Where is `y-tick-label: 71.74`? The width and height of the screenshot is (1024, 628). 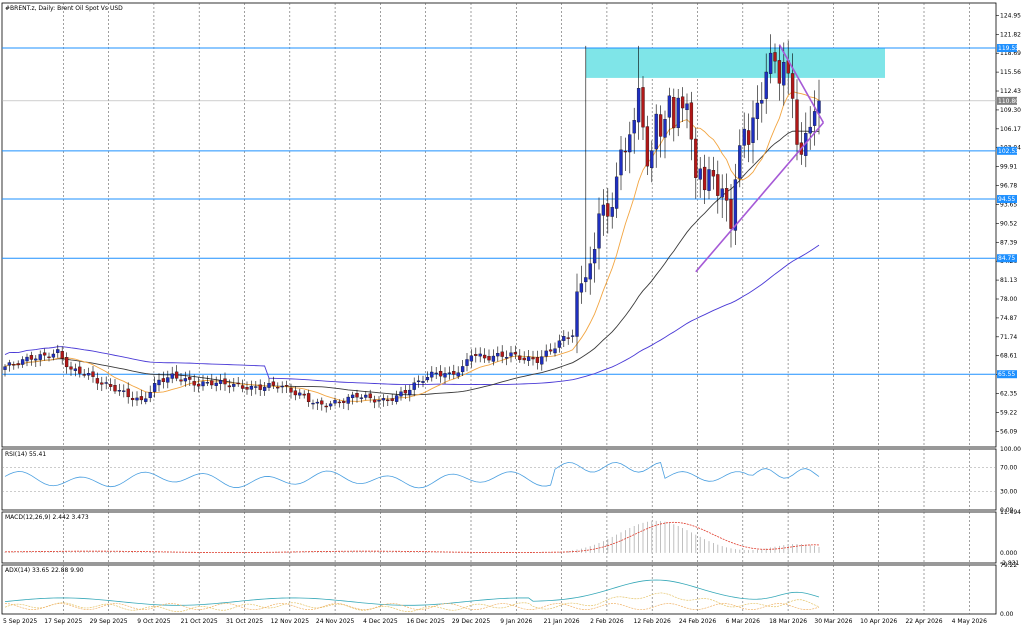 y-tick-label: 71.74 is located at coordinates (1008, 337).